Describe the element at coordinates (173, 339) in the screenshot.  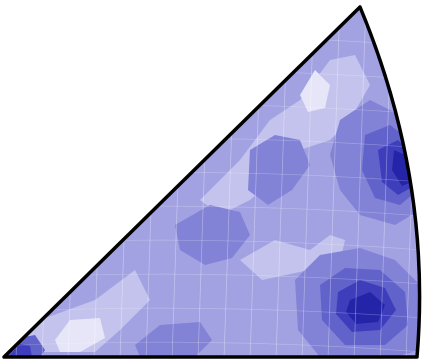
I see `contour-region-mid-bottom` at that location.